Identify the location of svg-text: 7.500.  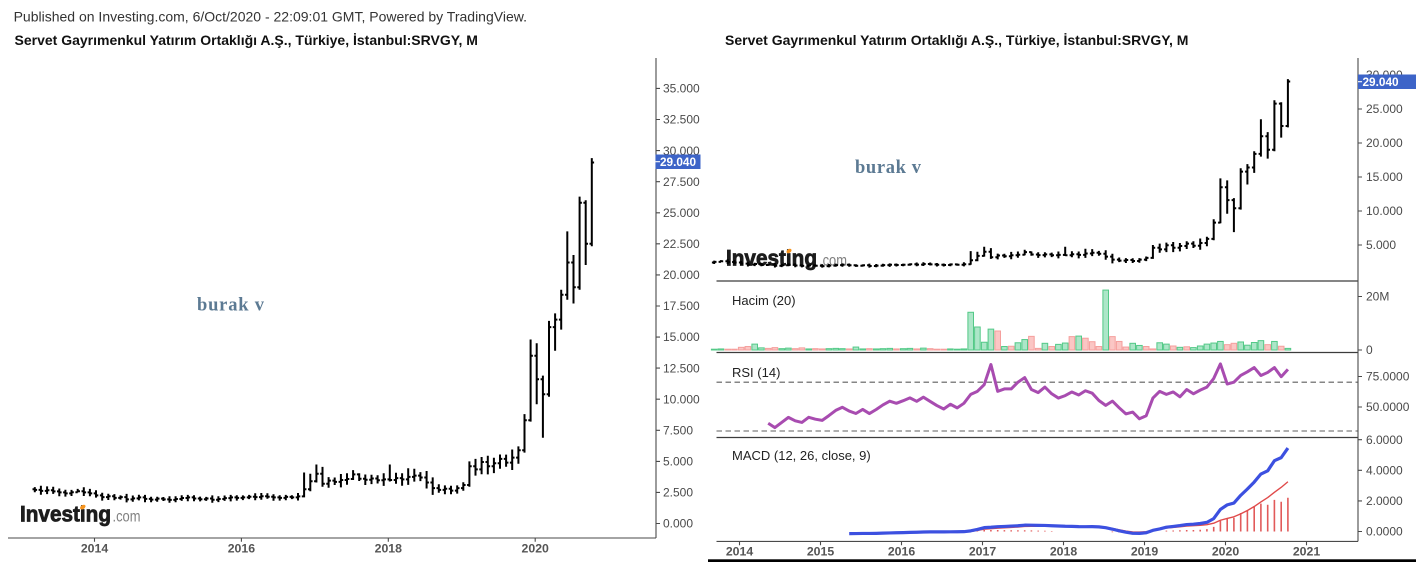
(678, 431).